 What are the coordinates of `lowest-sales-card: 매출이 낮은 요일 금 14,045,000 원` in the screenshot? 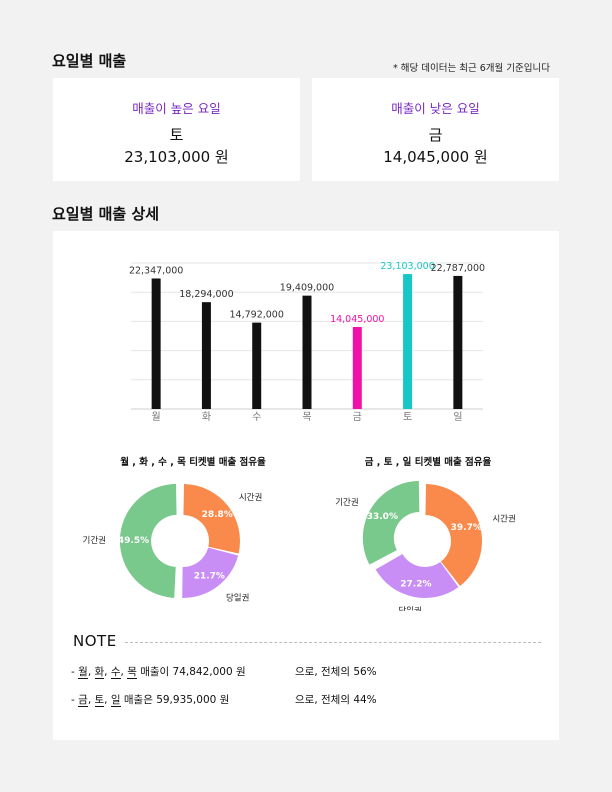 It's located at (435, 129).